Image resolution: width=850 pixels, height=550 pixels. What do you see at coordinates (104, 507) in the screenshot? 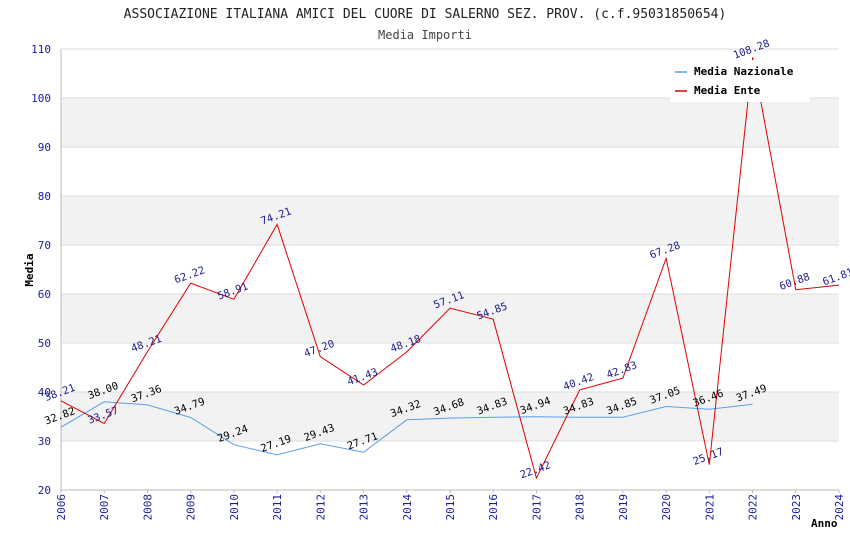
I see `x-tick-label: 2007` at bounding box center [104, 507].